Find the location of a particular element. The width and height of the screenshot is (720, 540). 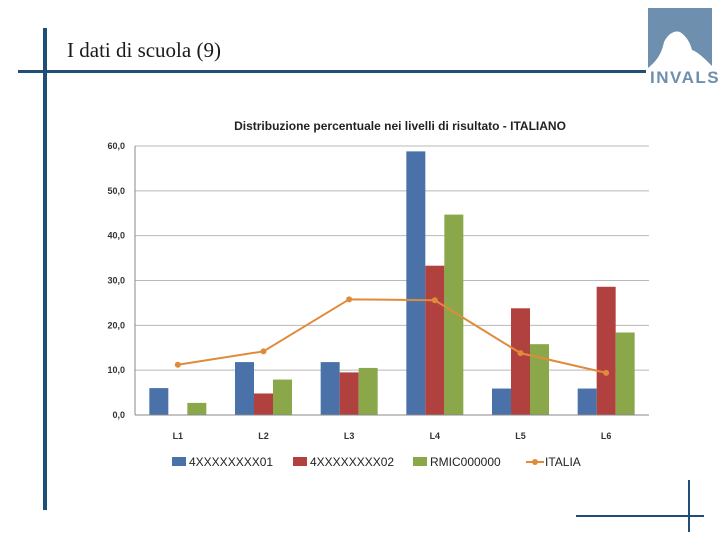

legend-label: ITALIA is located at coordinates (563, 462).